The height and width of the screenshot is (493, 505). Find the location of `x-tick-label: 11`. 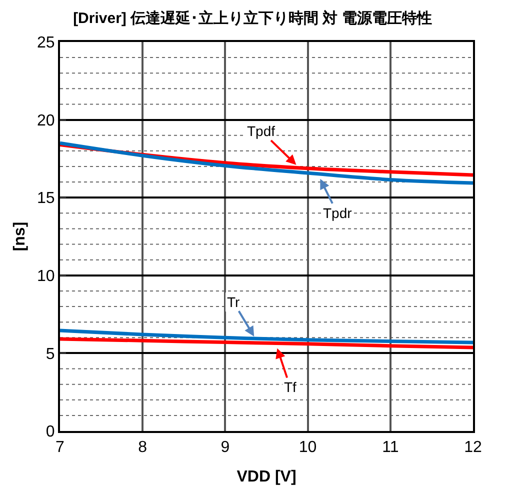

x-tick-label: 11 is located at coordinates (390, 447).